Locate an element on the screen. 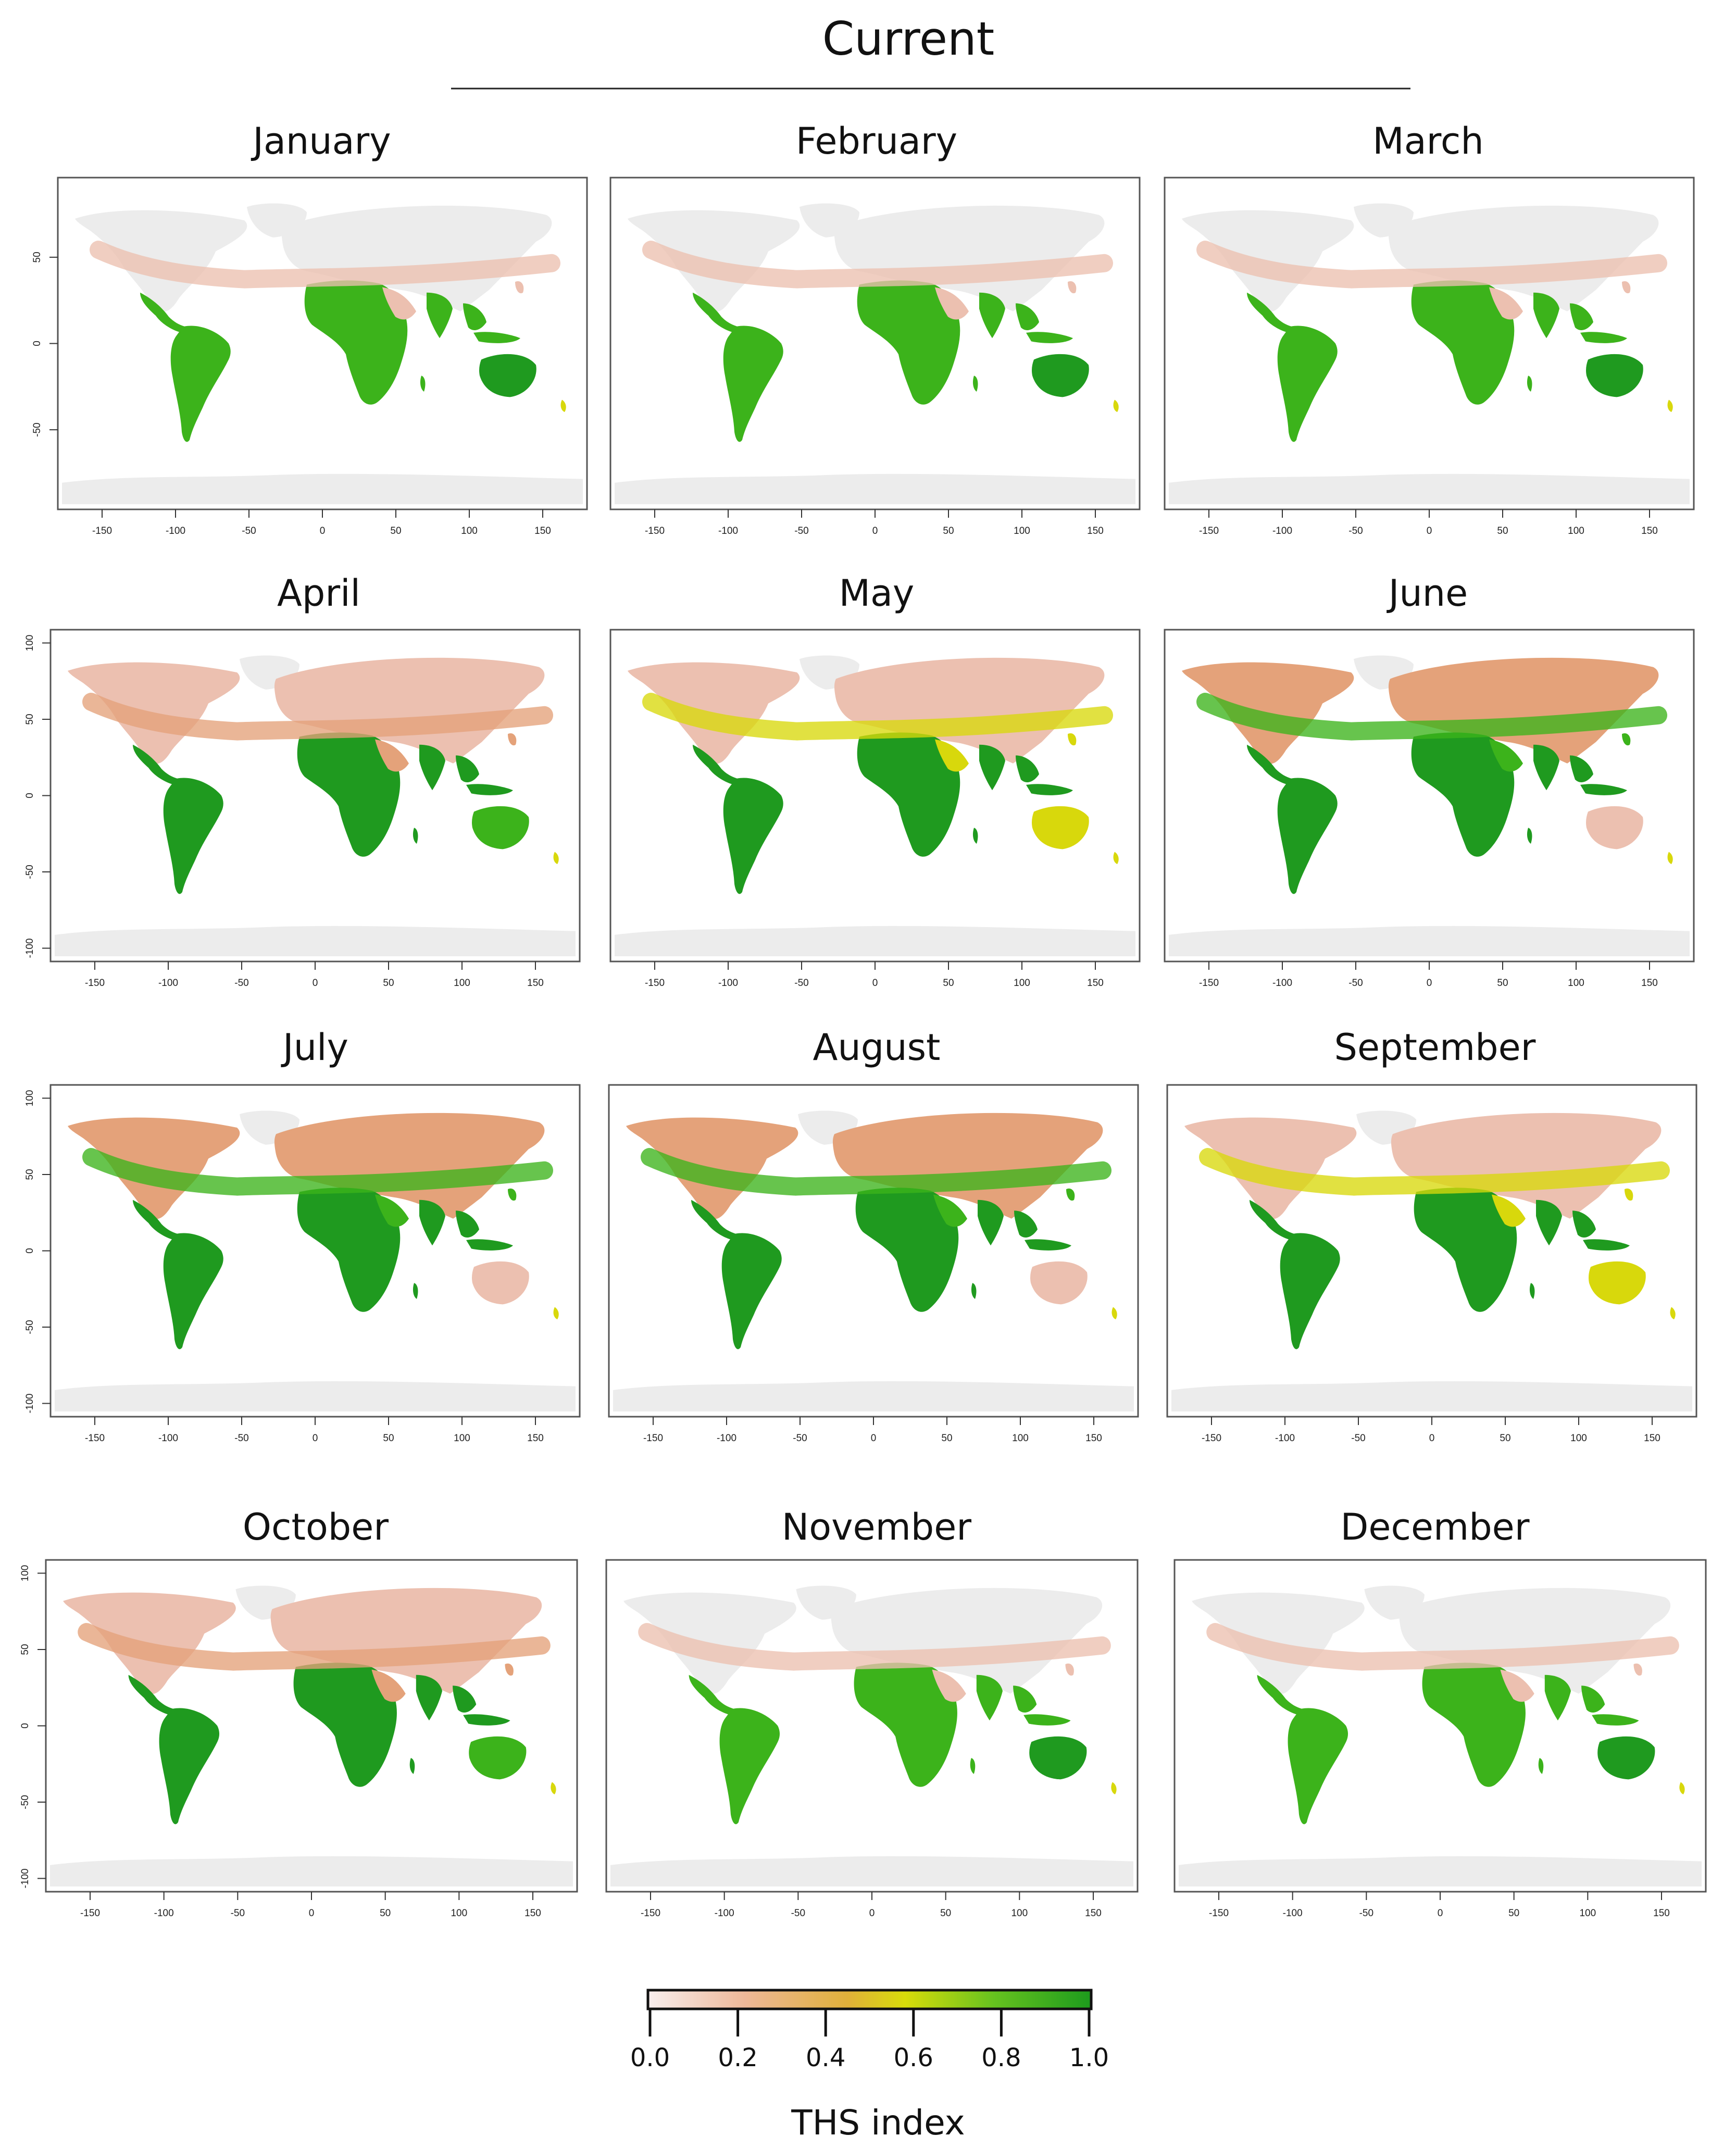  map-panel: November -150 -100 -50 0 50 100 150 is located at coordinates (872, 1712).